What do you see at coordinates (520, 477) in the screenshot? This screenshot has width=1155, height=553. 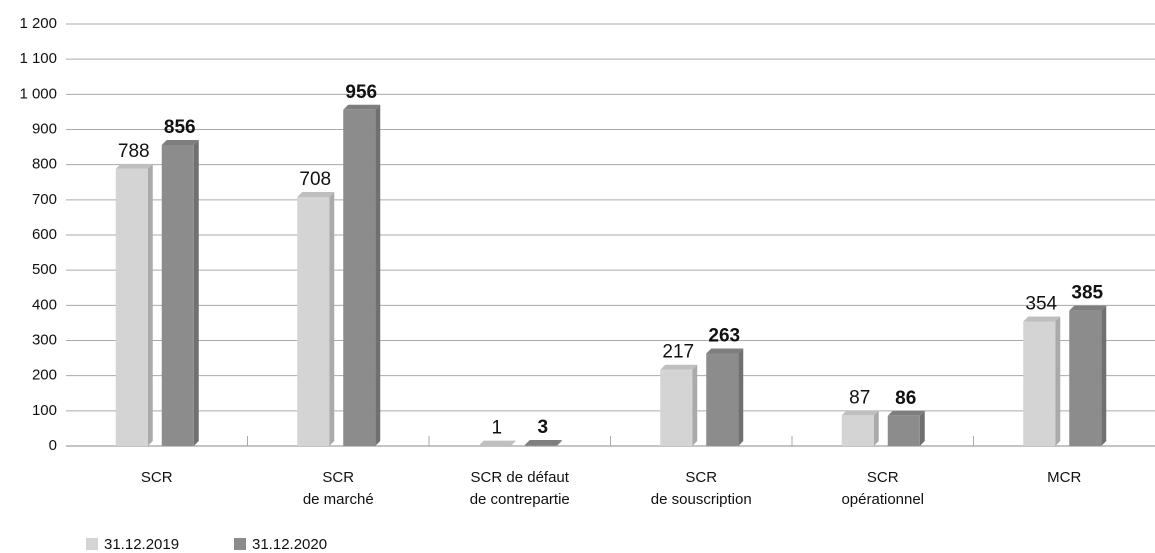 I see `x-tick-label: SCR de défaut` at bounding box center [520, 477].